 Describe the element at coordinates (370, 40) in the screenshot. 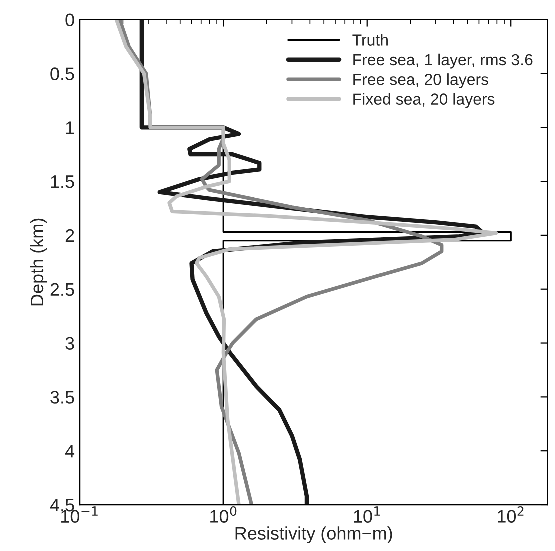

I see `legend-label: Truth` at that location.